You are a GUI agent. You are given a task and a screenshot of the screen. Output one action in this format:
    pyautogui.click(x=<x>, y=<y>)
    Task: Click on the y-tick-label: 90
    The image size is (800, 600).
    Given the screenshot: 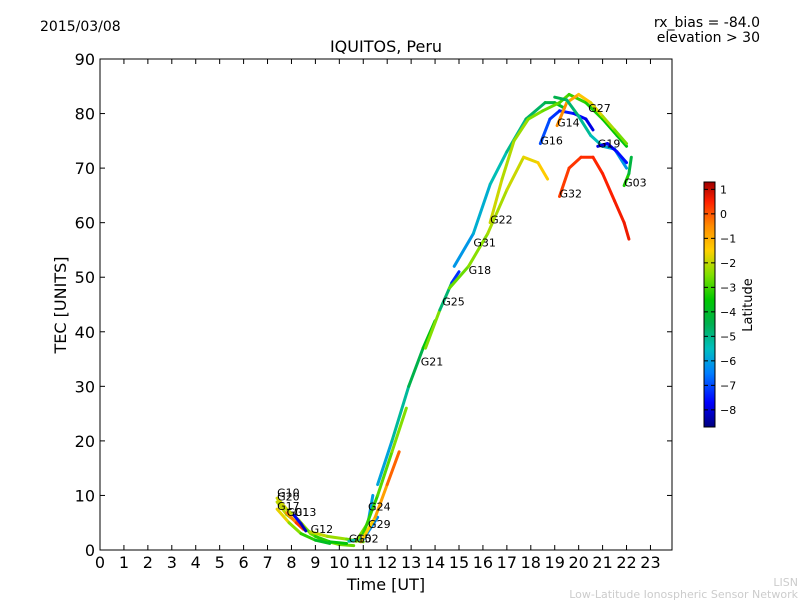 What is the action you would take?
    pyautogui.click(x=85, y=59)
    